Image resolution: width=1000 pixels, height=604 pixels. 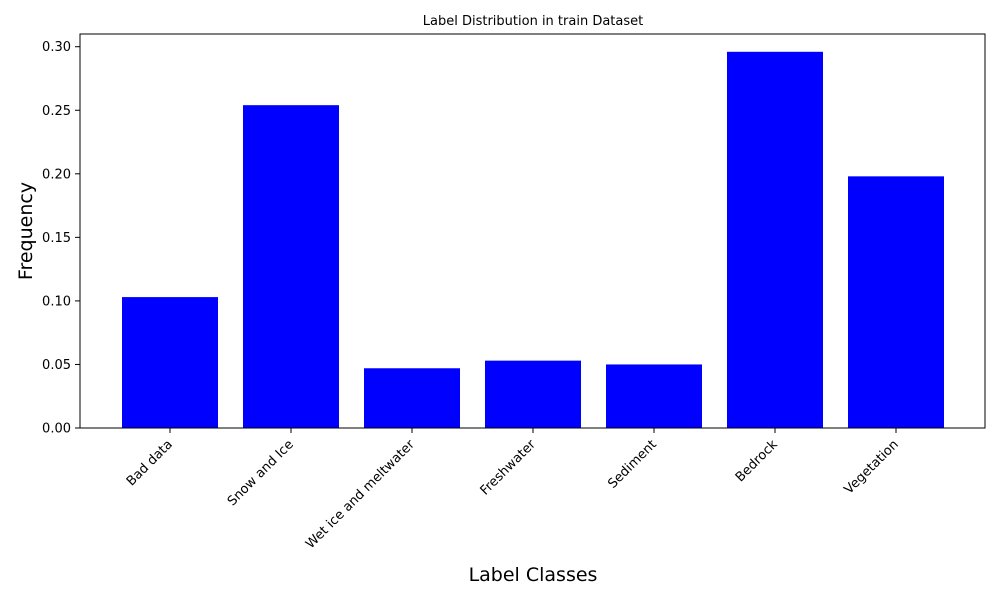 I want to click on bar-snow-and-ice, so click(x=291, y=266).